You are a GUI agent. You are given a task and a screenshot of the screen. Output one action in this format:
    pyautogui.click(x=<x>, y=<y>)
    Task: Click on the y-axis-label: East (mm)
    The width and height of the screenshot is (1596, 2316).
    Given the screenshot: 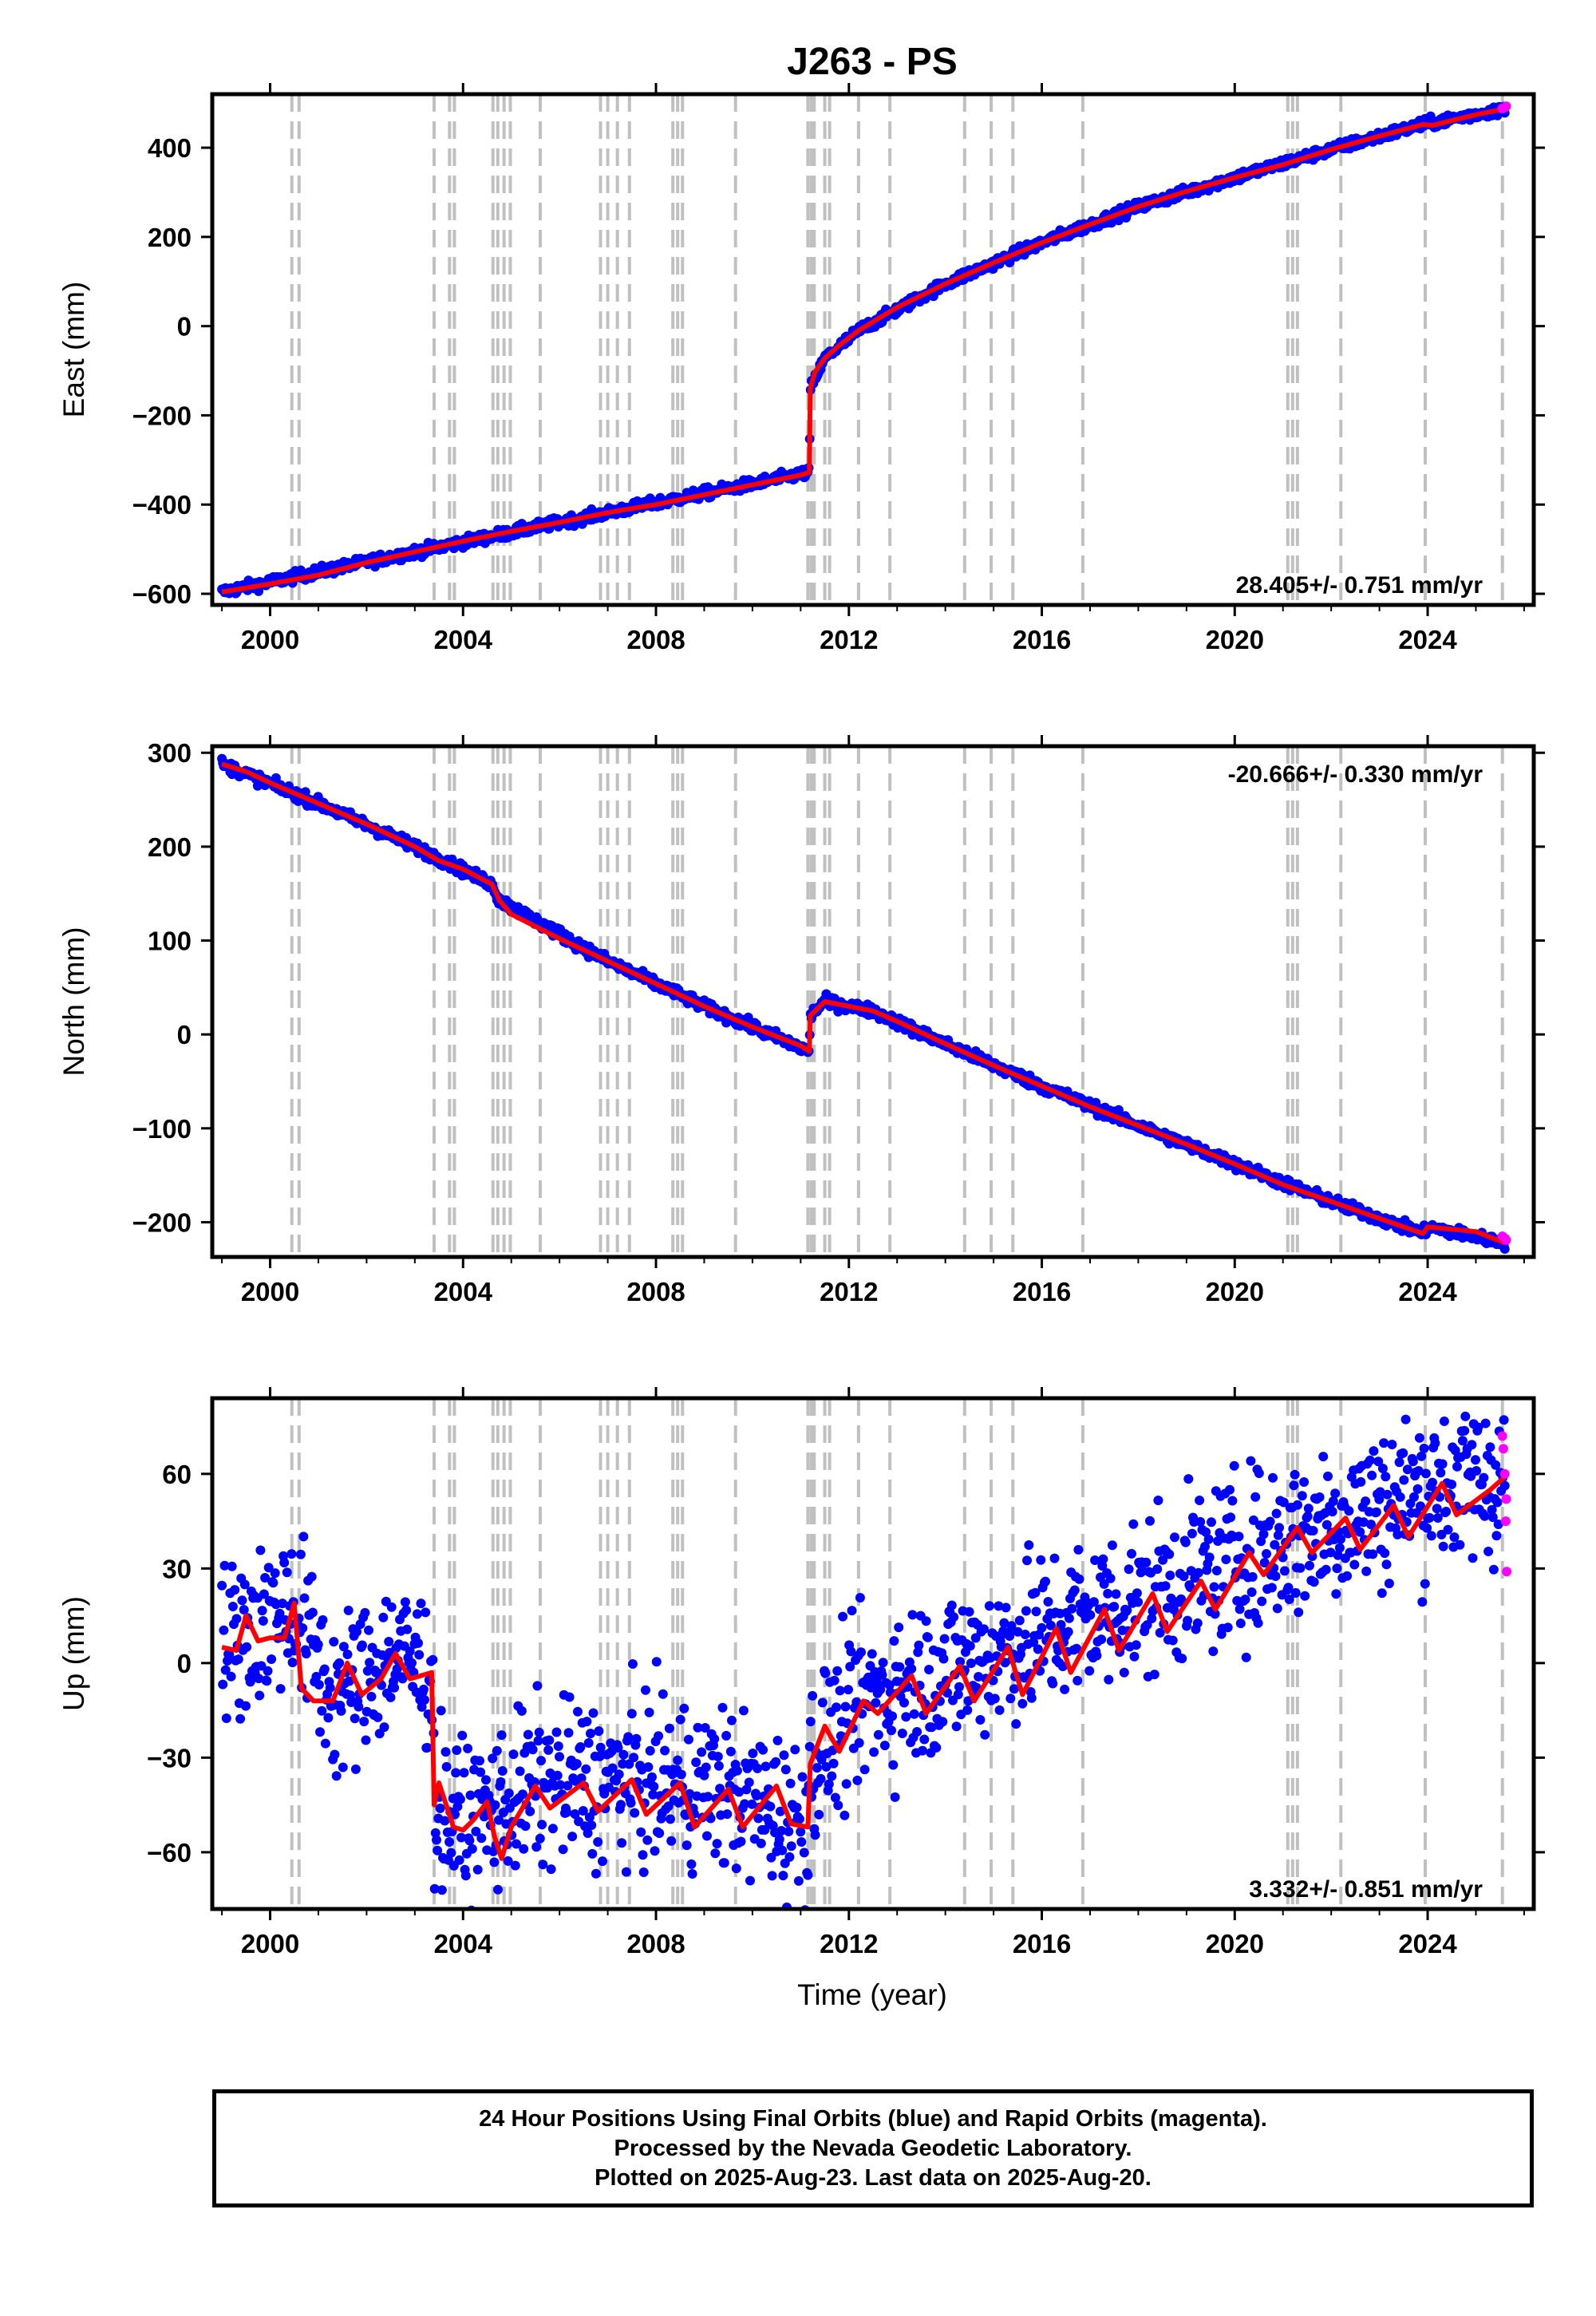 What is the action you would take?
    pyautogui.click(x=73, y=350)
    